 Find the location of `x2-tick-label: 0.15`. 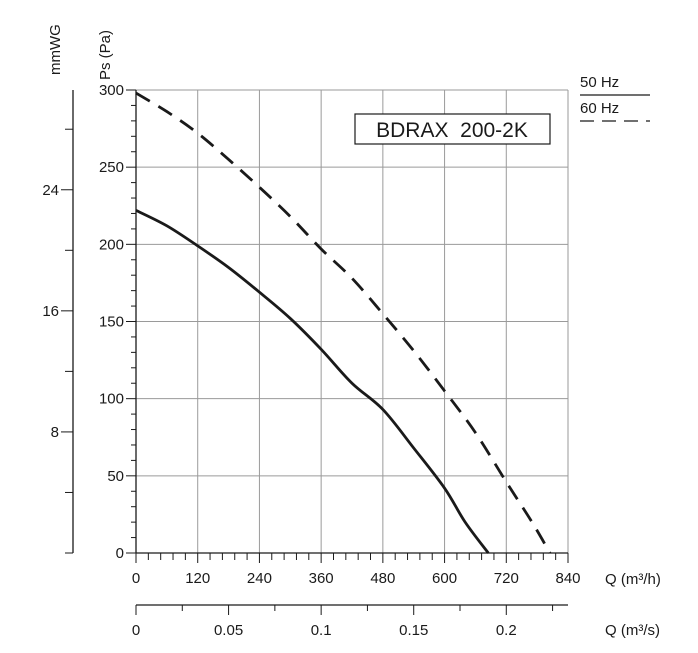

x2-tick-label: 0.15 is located at coordinates (413, 630).